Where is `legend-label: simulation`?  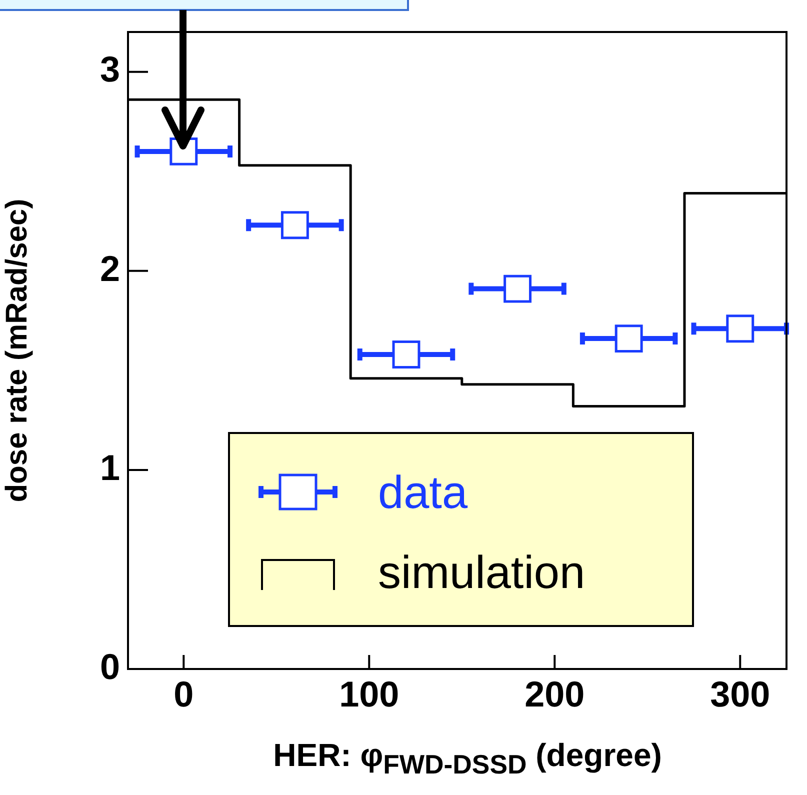
legend-label: simulation is located at coordinates (482, 572).